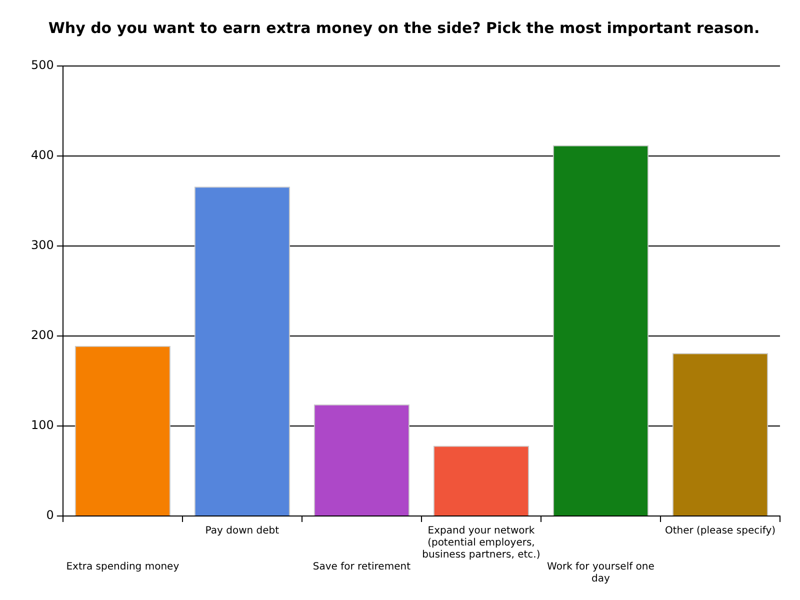  Describe the element at coordinates (481, 543) in the screenshot. I see `x-tick-label: Expand your network (potential employers, business partners, etc.)` at that location.